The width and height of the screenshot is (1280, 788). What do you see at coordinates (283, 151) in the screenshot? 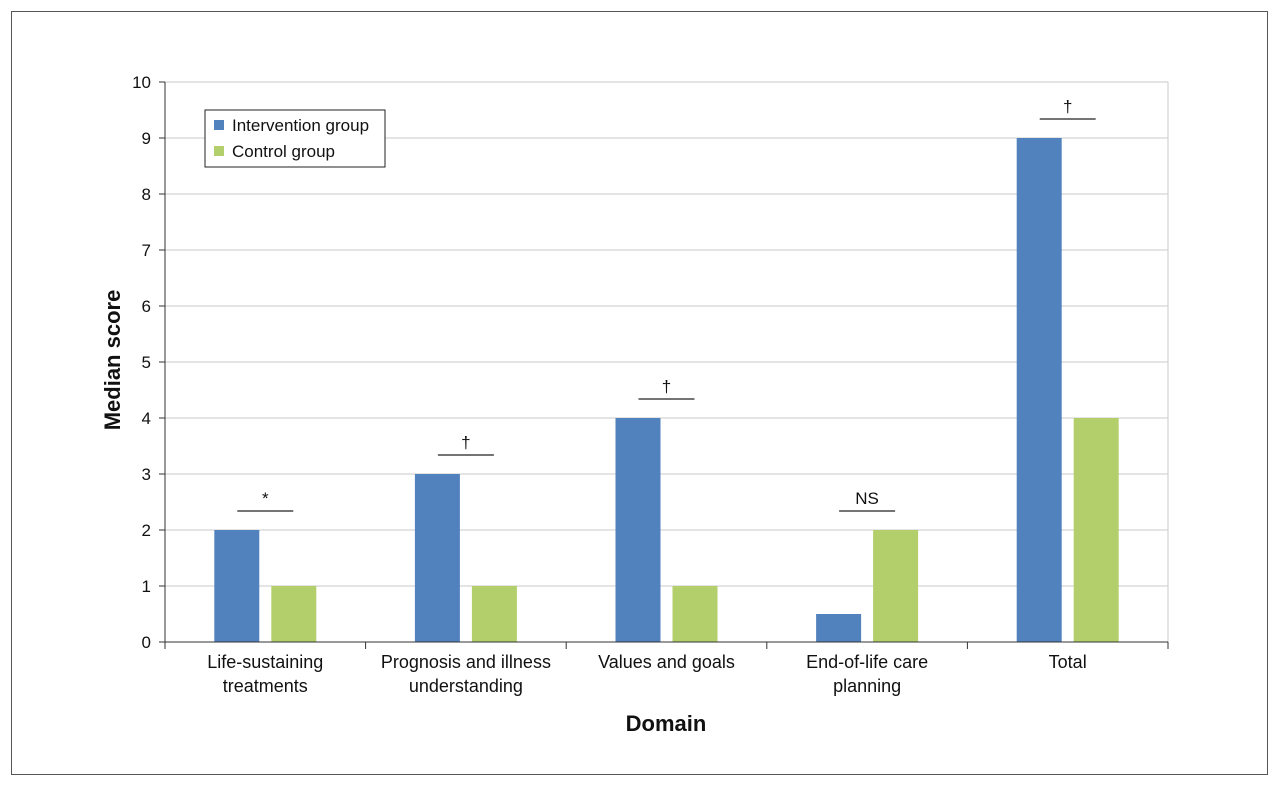
I see `legend-label-control: Control group` at bounding box center [283, 151].